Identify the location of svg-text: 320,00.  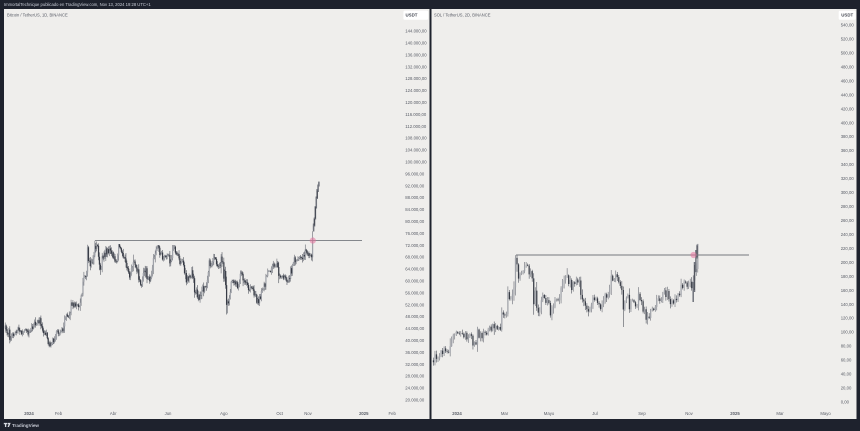
(848, 178).